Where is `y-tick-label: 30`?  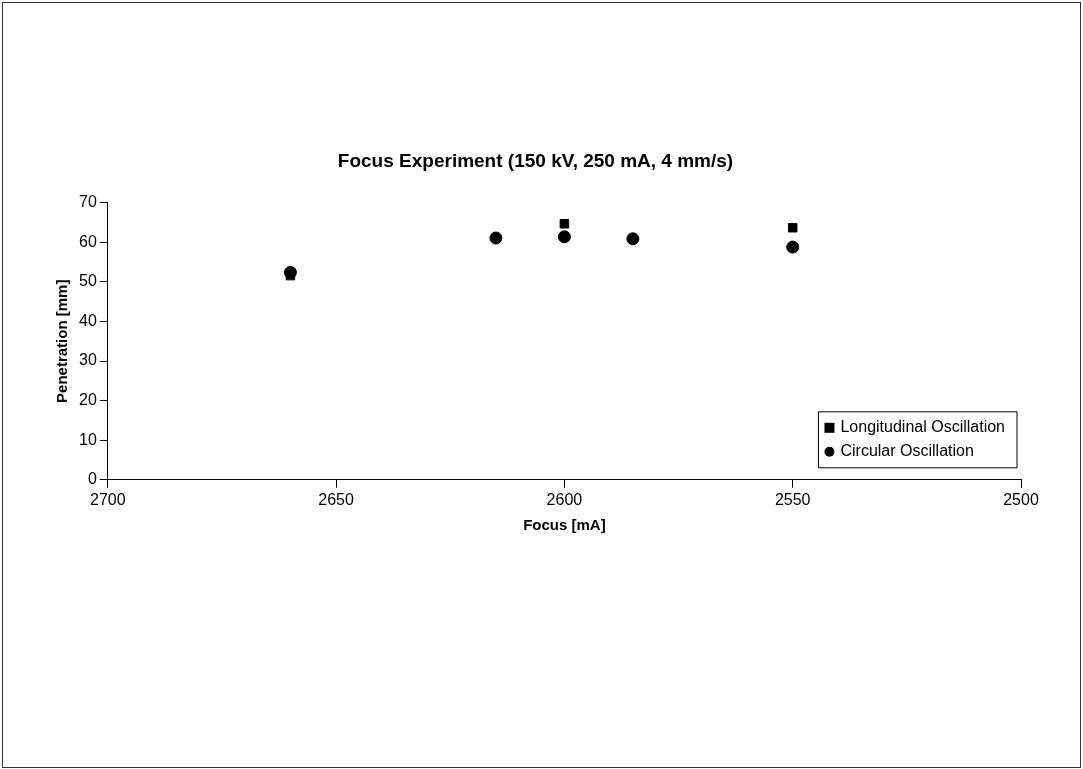
y-tick-label: 30 is located at coordinates (88, 360).